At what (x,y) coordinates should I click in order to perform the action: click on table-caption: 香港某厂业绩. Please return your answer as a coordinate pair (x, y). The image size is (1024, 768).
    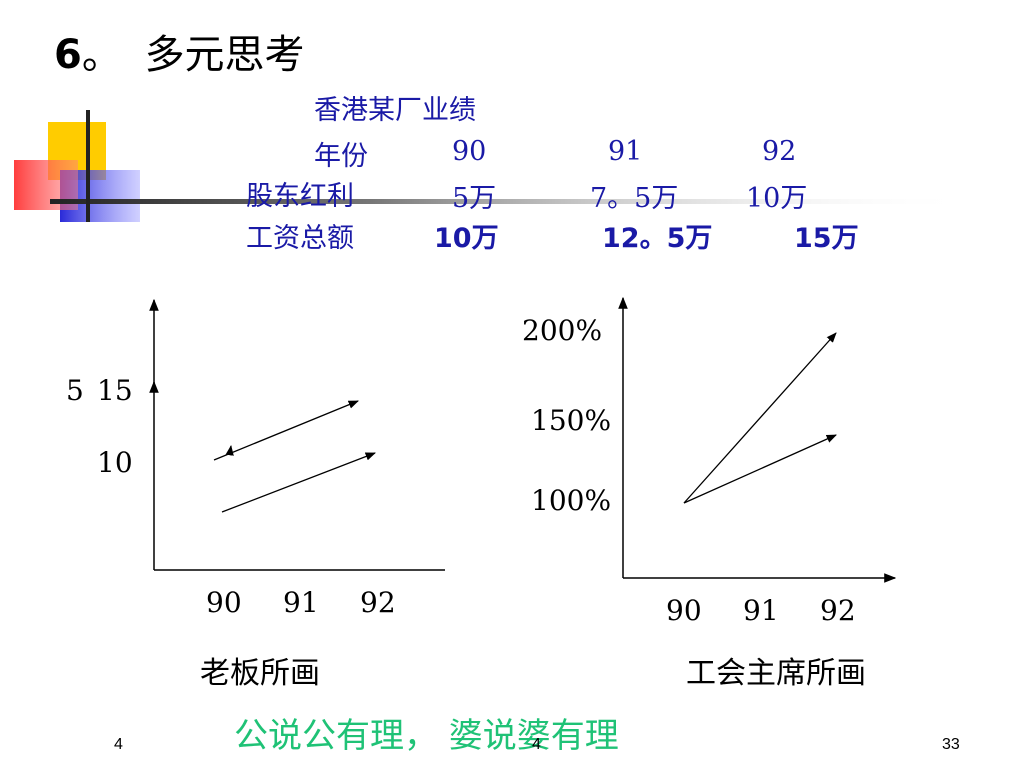
    Looking at the image, I should click on (395, 110).